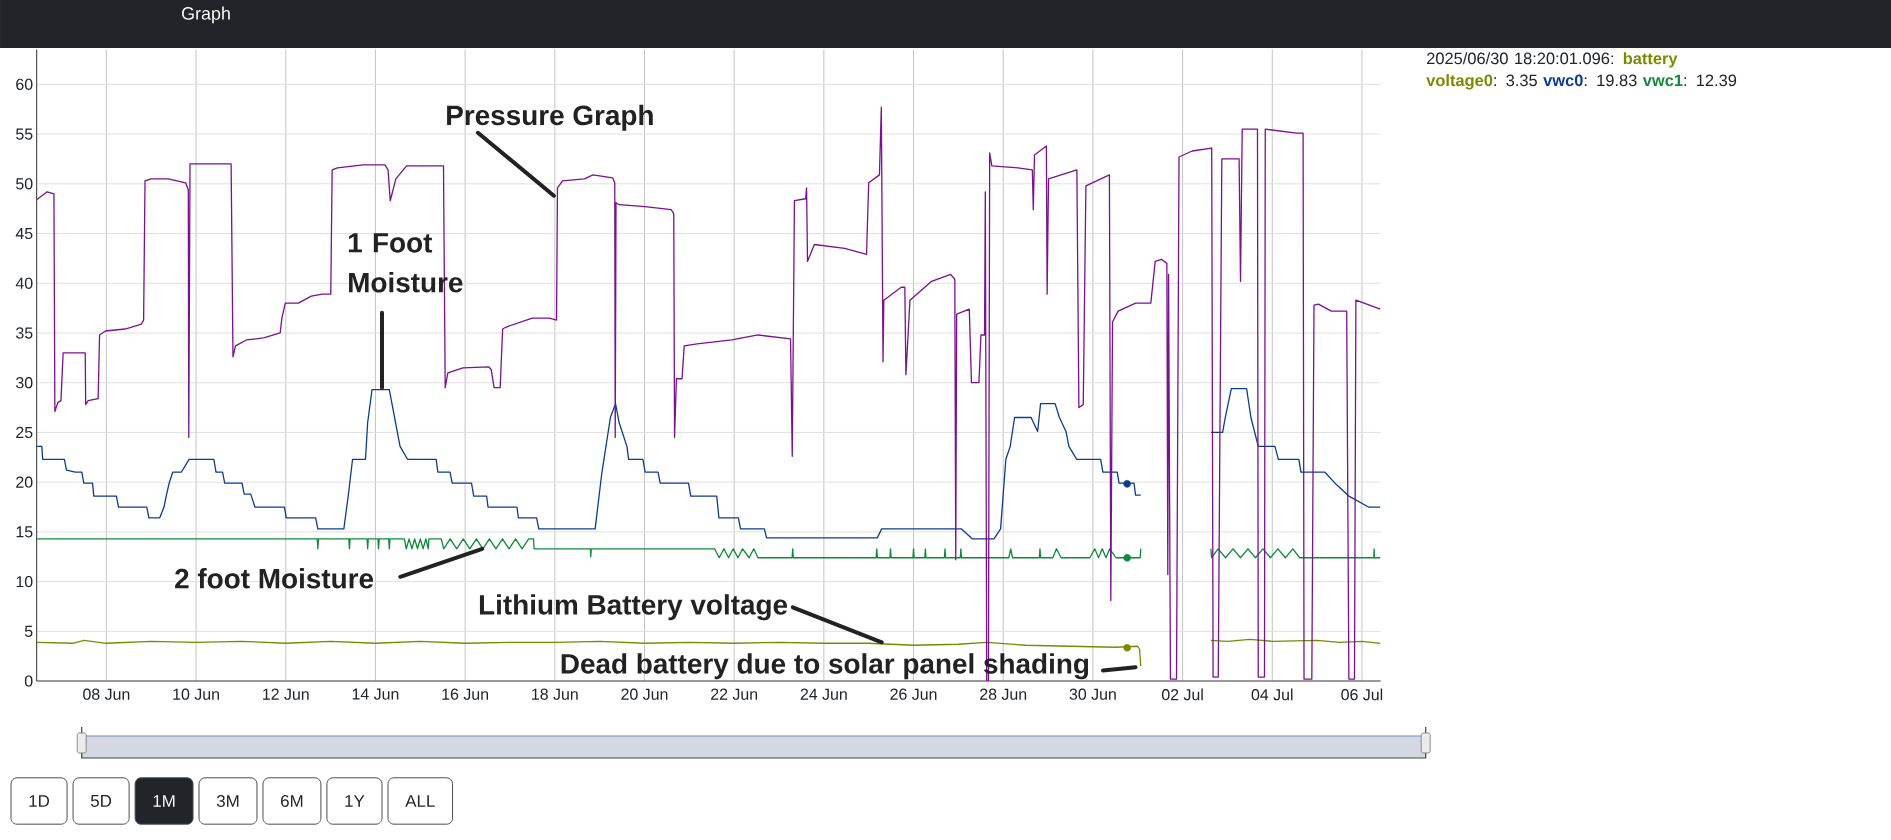 This screenshot has height=840, width=1891. I want to click on y-tick-label: 40, so click(24, 283).